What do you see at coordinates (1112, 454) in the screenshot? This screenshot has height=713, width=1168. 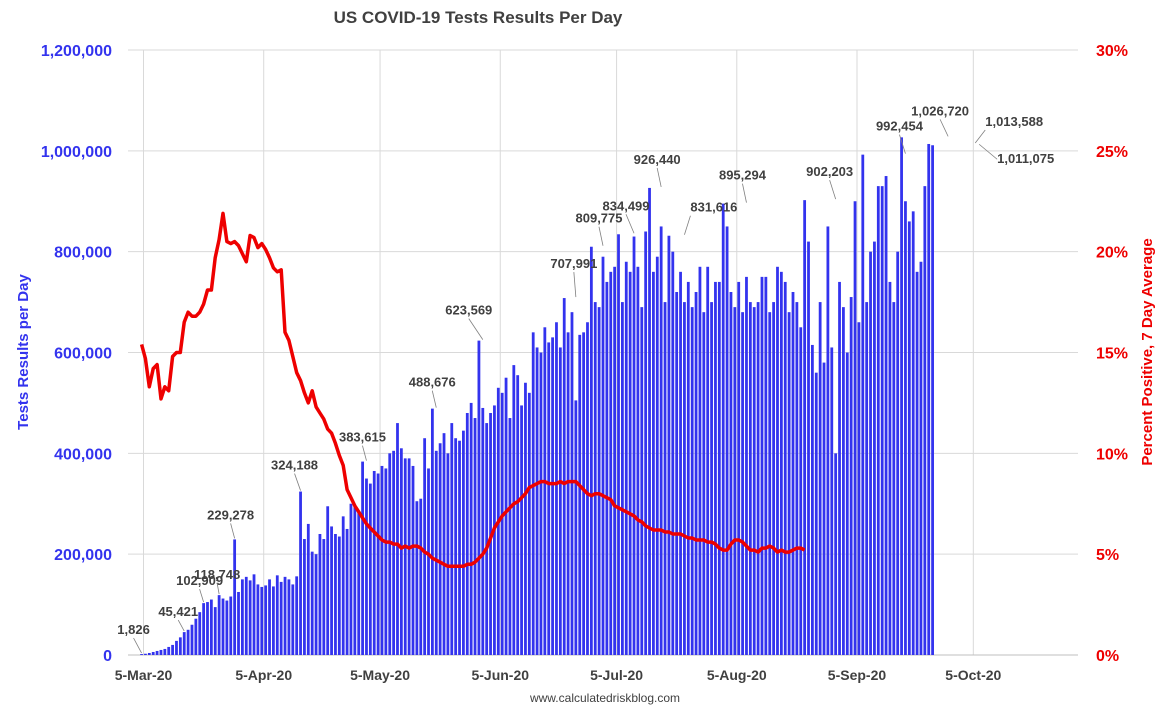 I see `y2-tick-label: 10%` at bounding box center [1112, 454].